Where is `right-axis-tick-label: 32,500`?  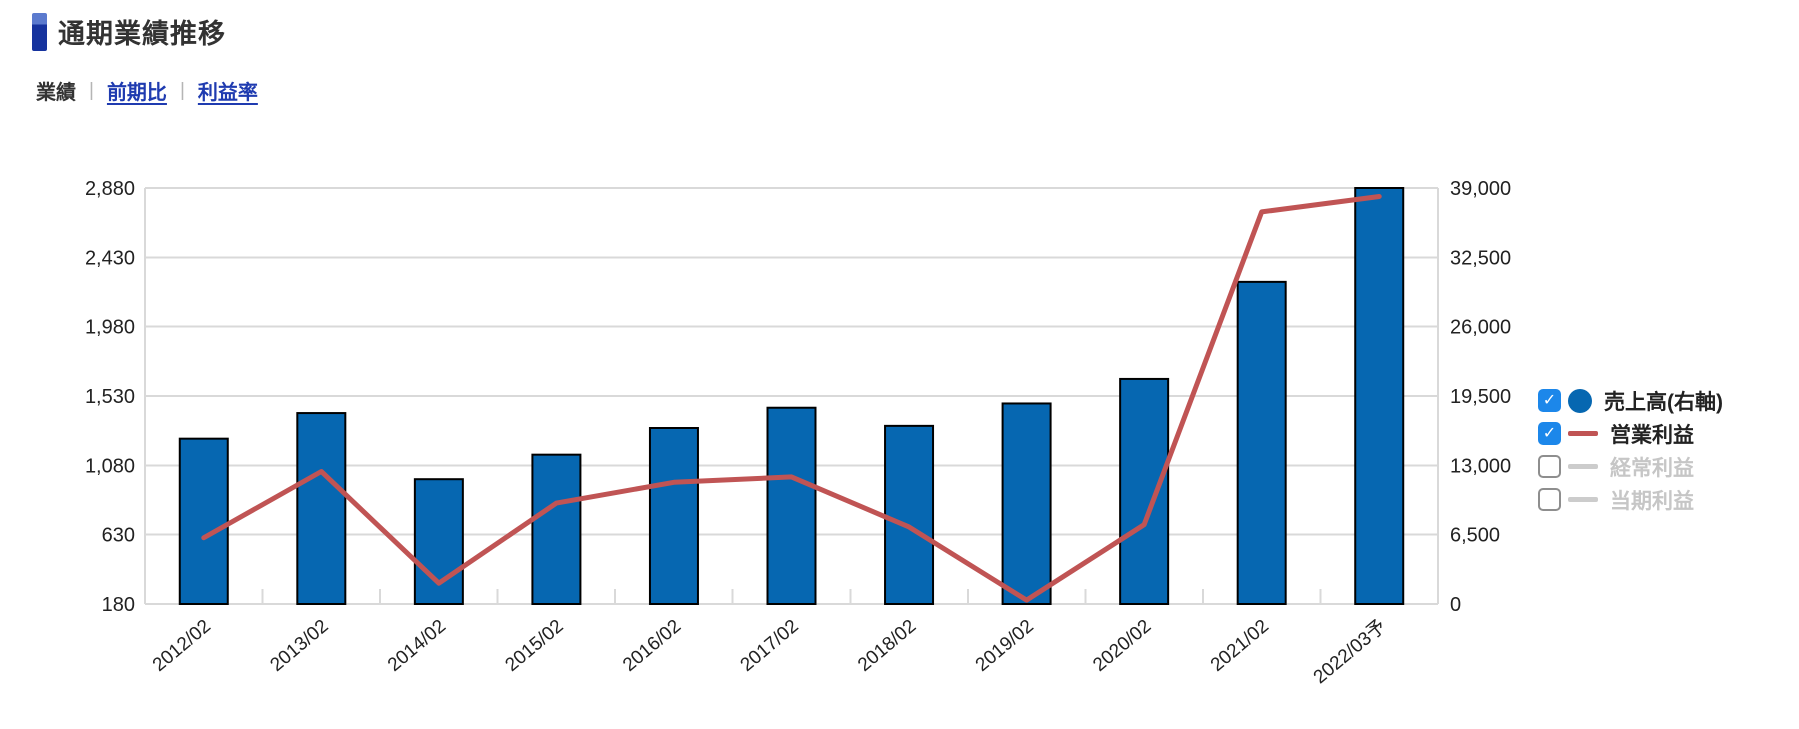
right-axis-tick-label: 32,500 is located at coordinates (1480, 258).